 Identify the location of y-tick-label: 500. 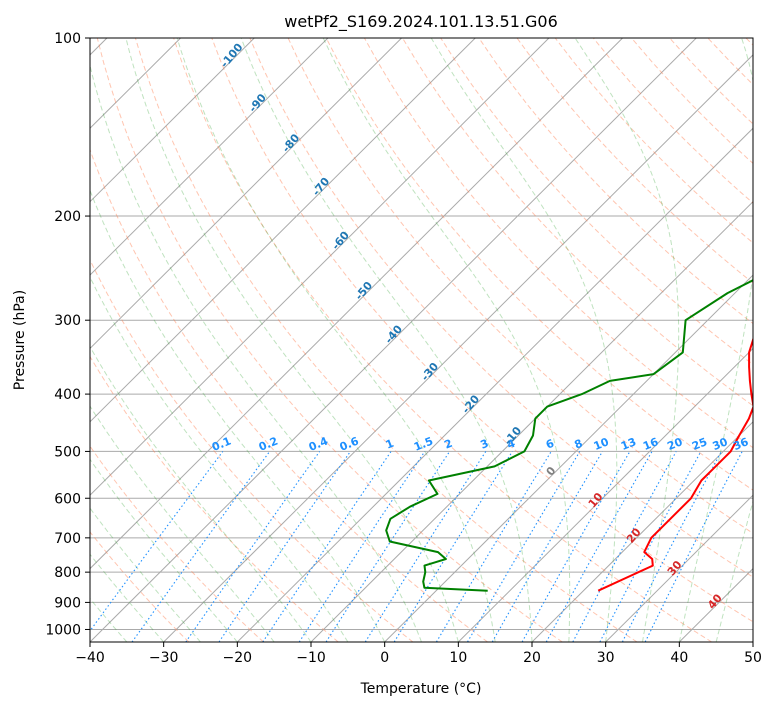
(67, 452).